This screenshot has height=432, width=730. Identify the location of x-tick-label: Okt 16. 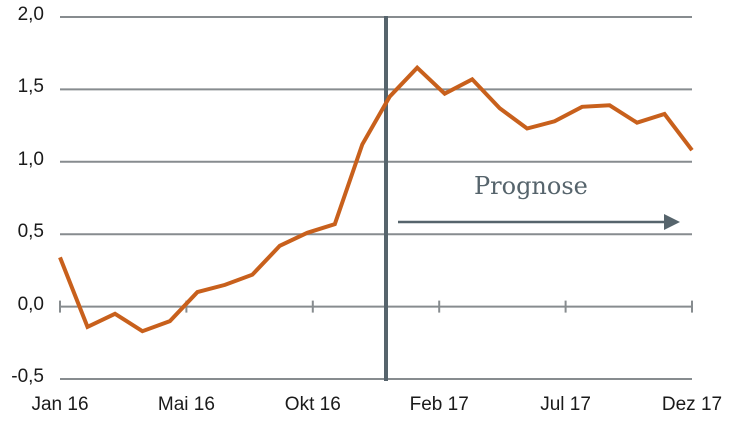
(312, 404).